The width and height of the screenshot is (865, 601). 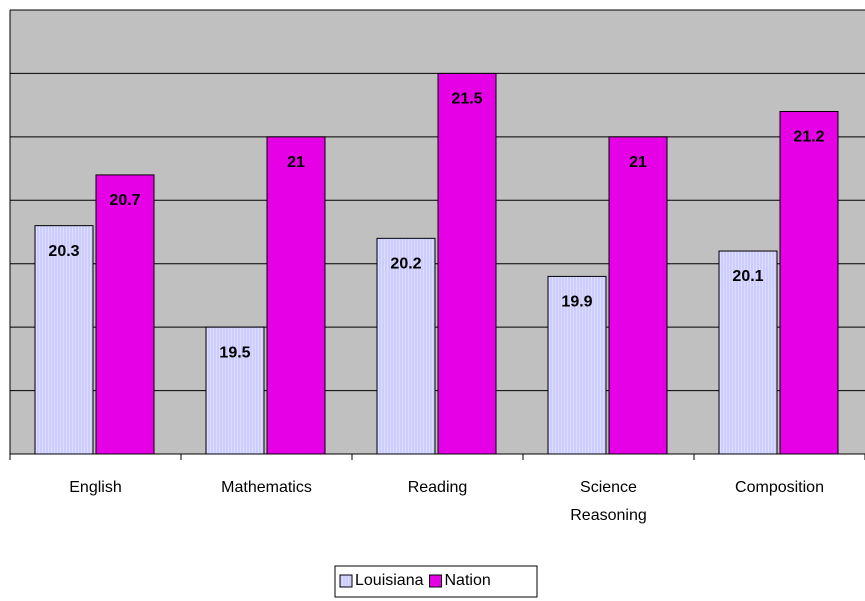 I want to click on value-label: 19.5, so click(x=234, y=352).